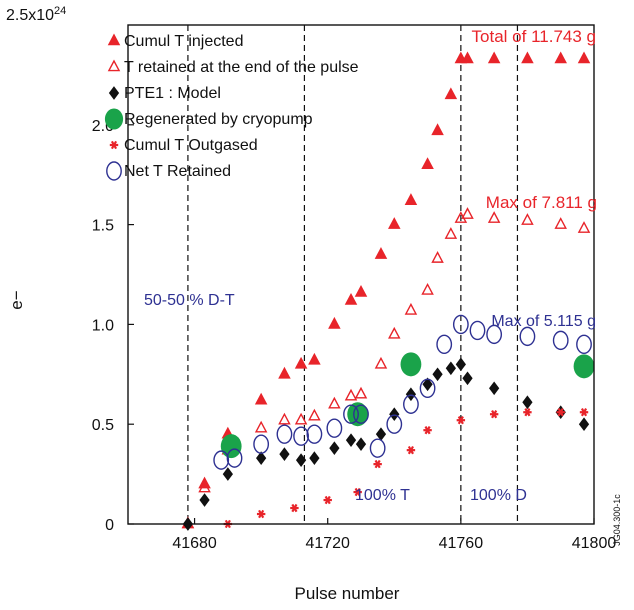  Describe the element at coordinates (177, 171) in the screenshot. I see `legend-label-5: Net T Retained` at that location.